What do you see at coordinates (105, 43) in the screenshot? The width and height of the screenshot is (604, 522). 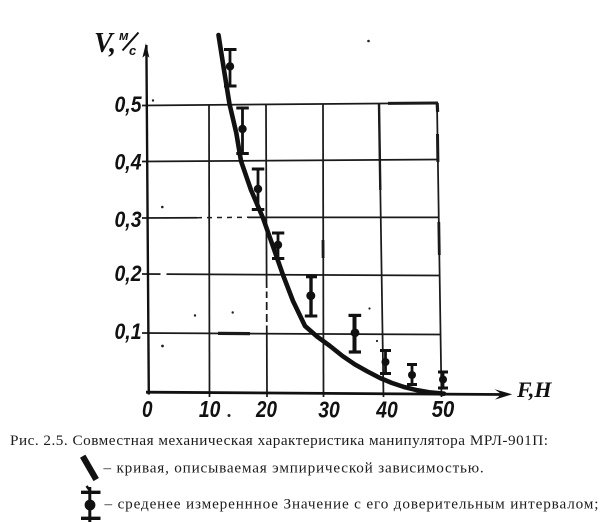 I see `svg-text: V,` at bounding box center [105, 43].